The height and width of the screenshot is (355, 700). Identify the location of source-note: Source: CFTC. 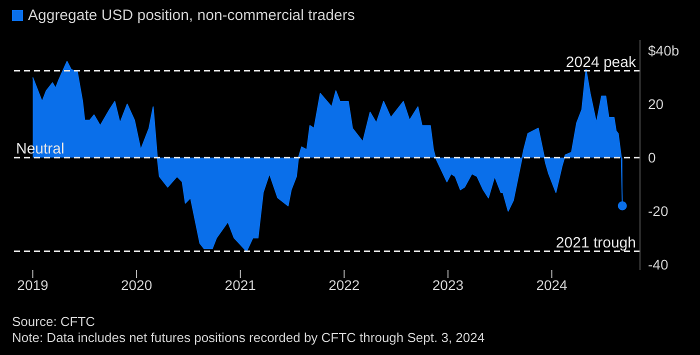
(54, 322).